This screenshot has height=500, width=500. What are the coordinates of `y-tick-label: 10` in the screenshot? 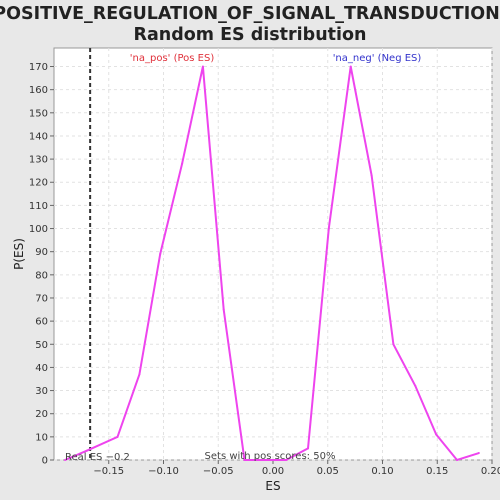 It's located at (41, 437).